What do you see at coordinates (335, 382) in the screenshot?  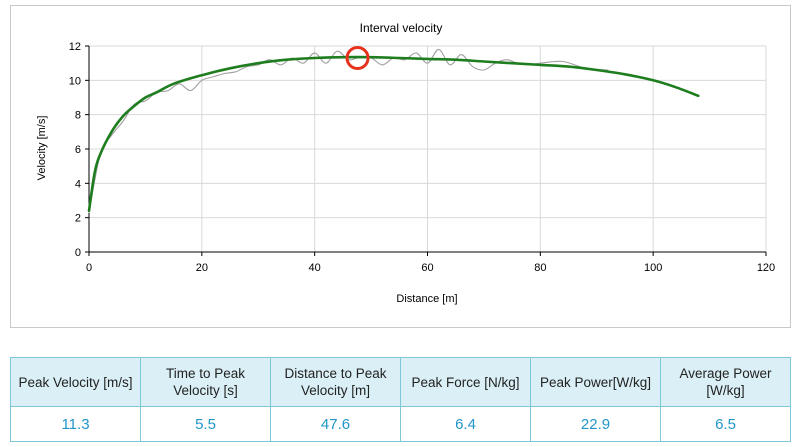 I see `header-distance-to-peak-velocity: Distance to Peak Velocity [m]` at bounding box center [335, 382].